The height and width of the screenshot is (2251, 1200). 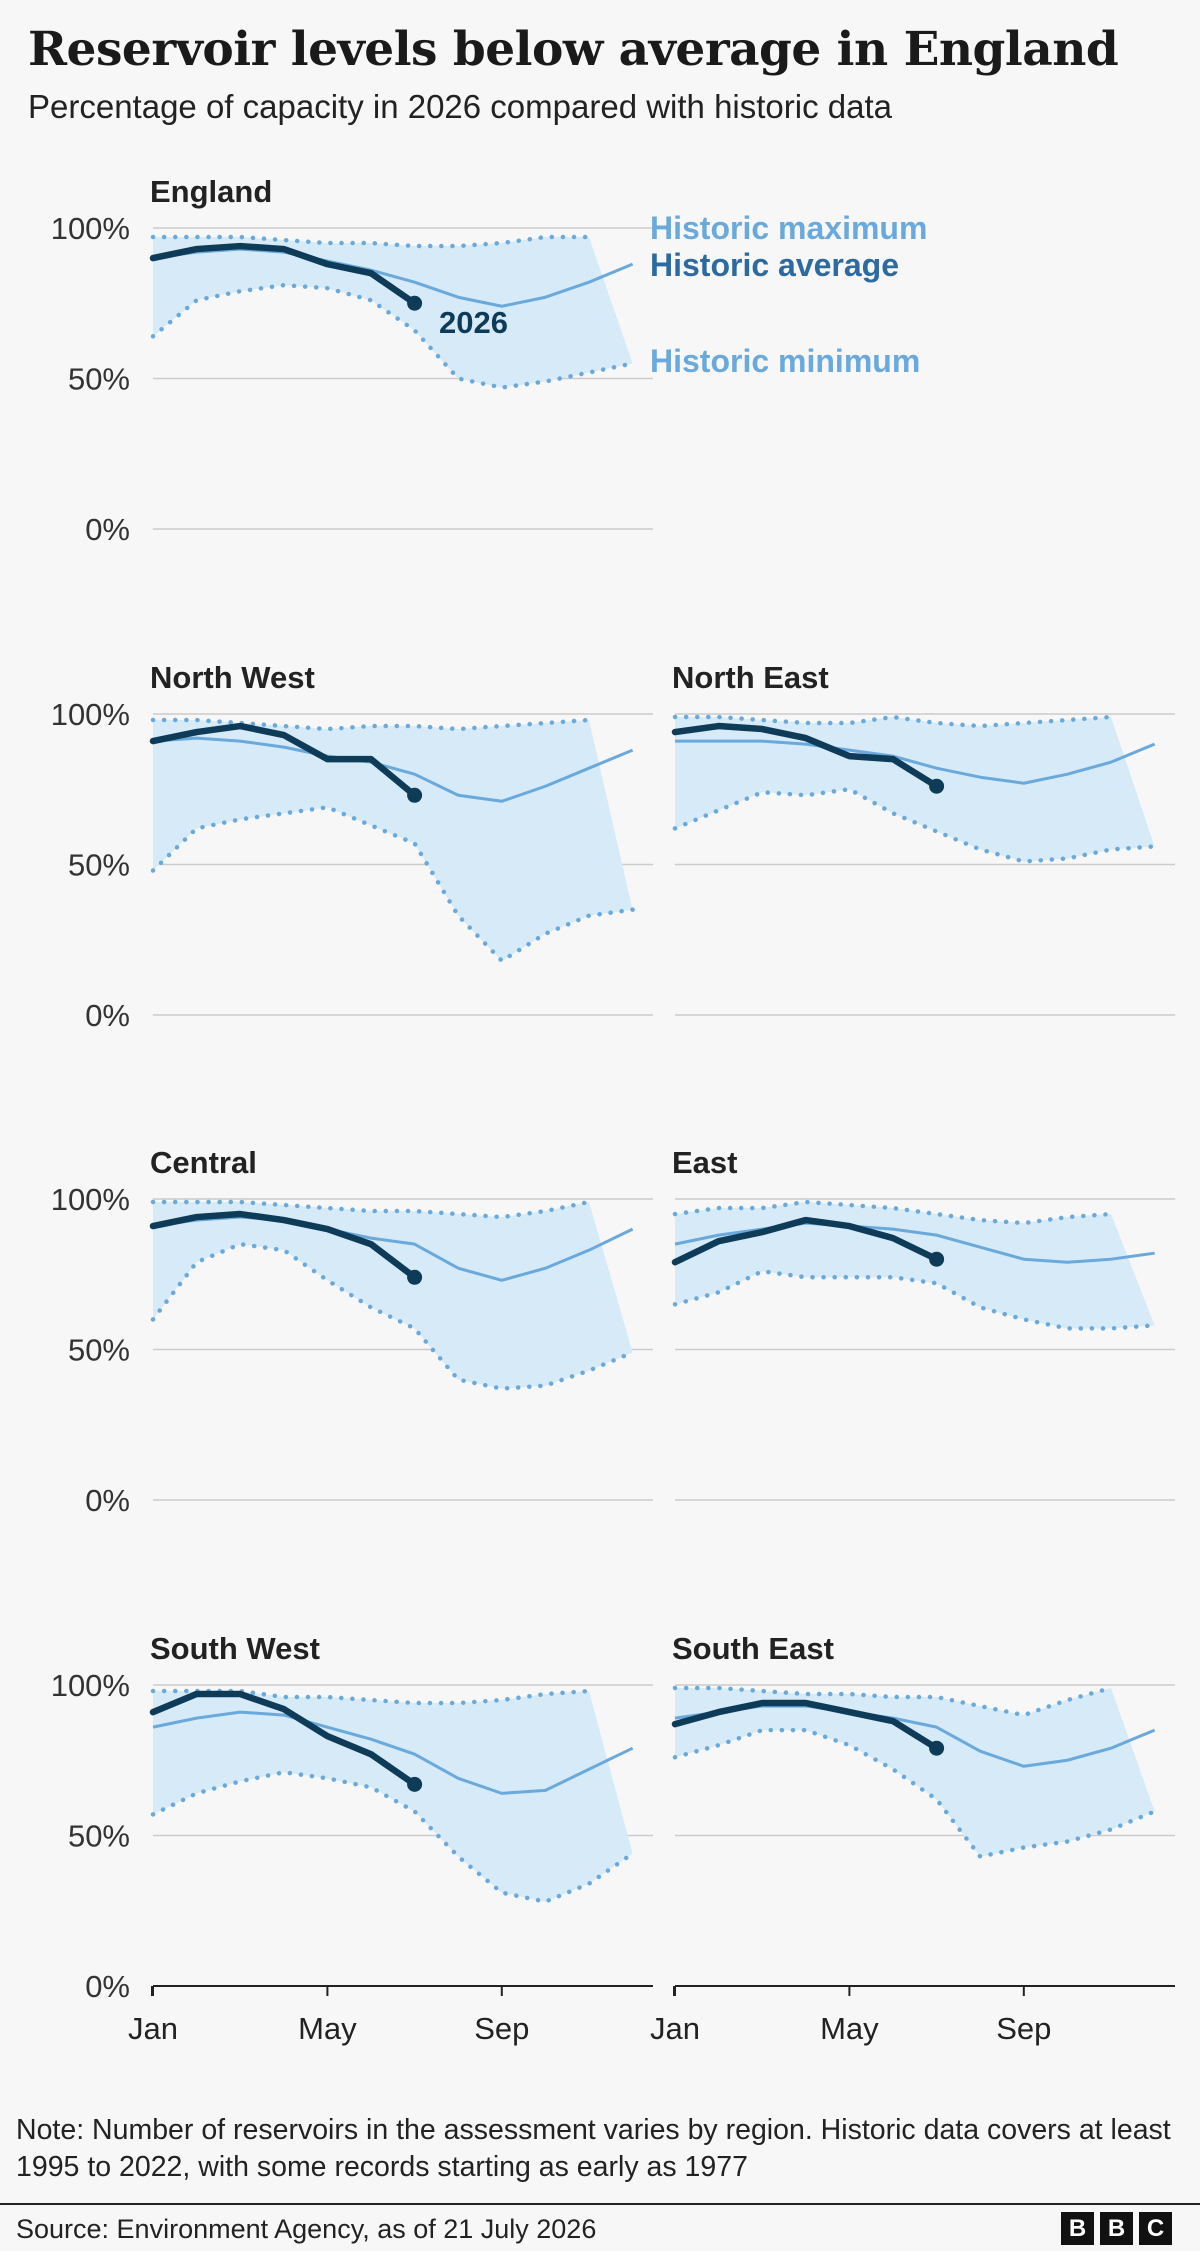 I want to click on footer-divider, so click(x=600, y=2204).